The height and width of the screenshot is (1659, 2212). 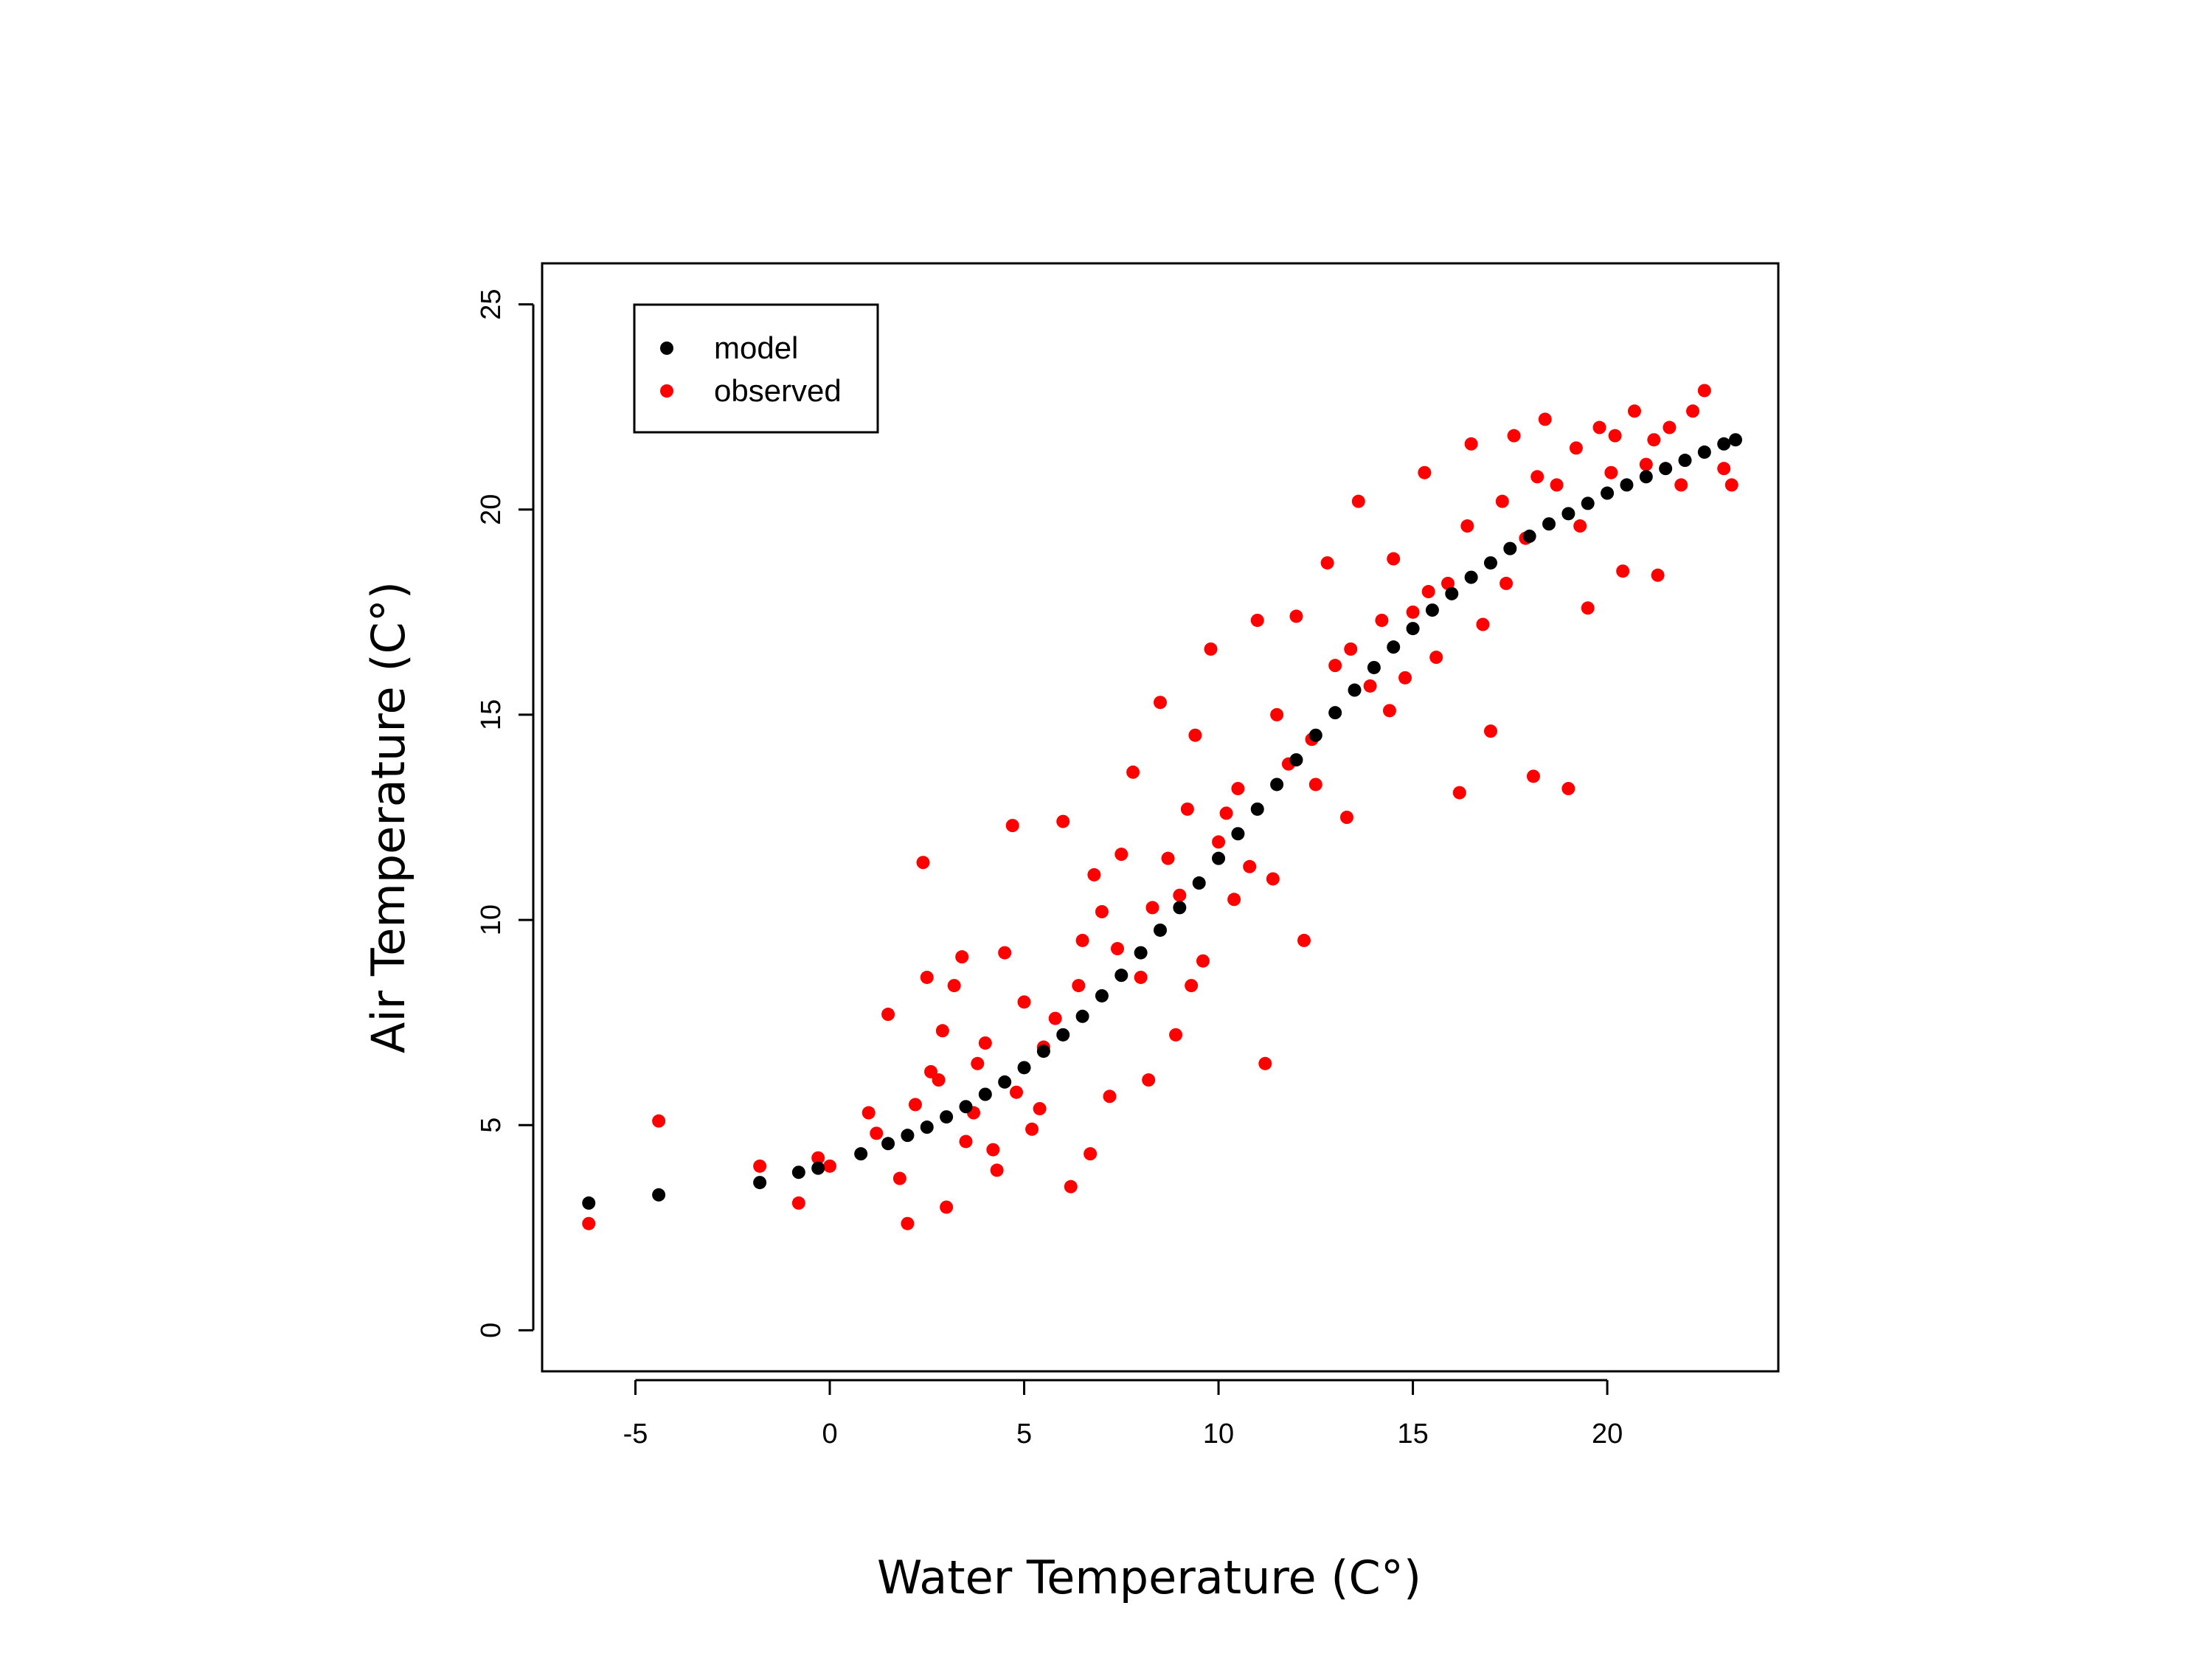 What do you see at coordinates (829, 1434) in the screenshot?
I see `x-tick-label: 0` at bounding box center [829, 1434].